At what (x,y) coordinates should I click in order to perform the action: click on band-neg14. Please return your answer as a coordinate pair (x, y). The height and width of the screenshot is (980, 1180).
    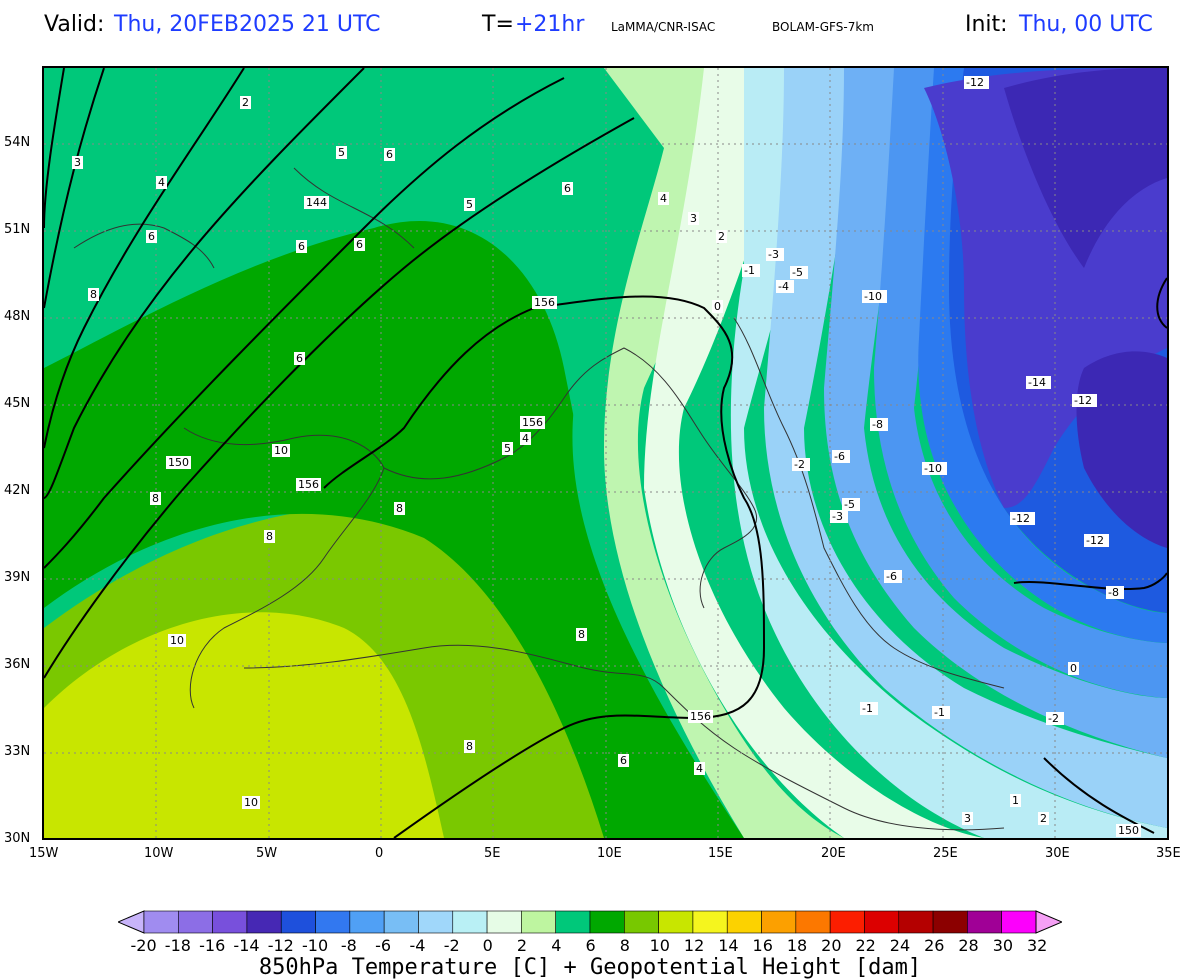
    Looking at the image, I should click on (1085, 168).